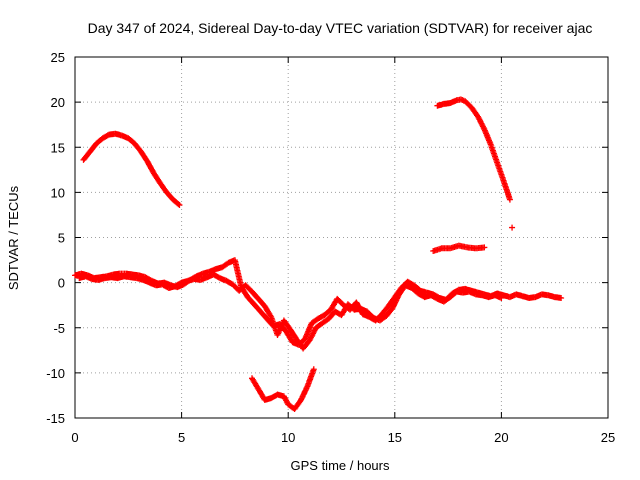 The height and width of the screenshot is (480, 640). What do you see at coordinates (61, 283) in the screenshot?
I see `y-tick-label: 0` at bounding box center [61, 283].